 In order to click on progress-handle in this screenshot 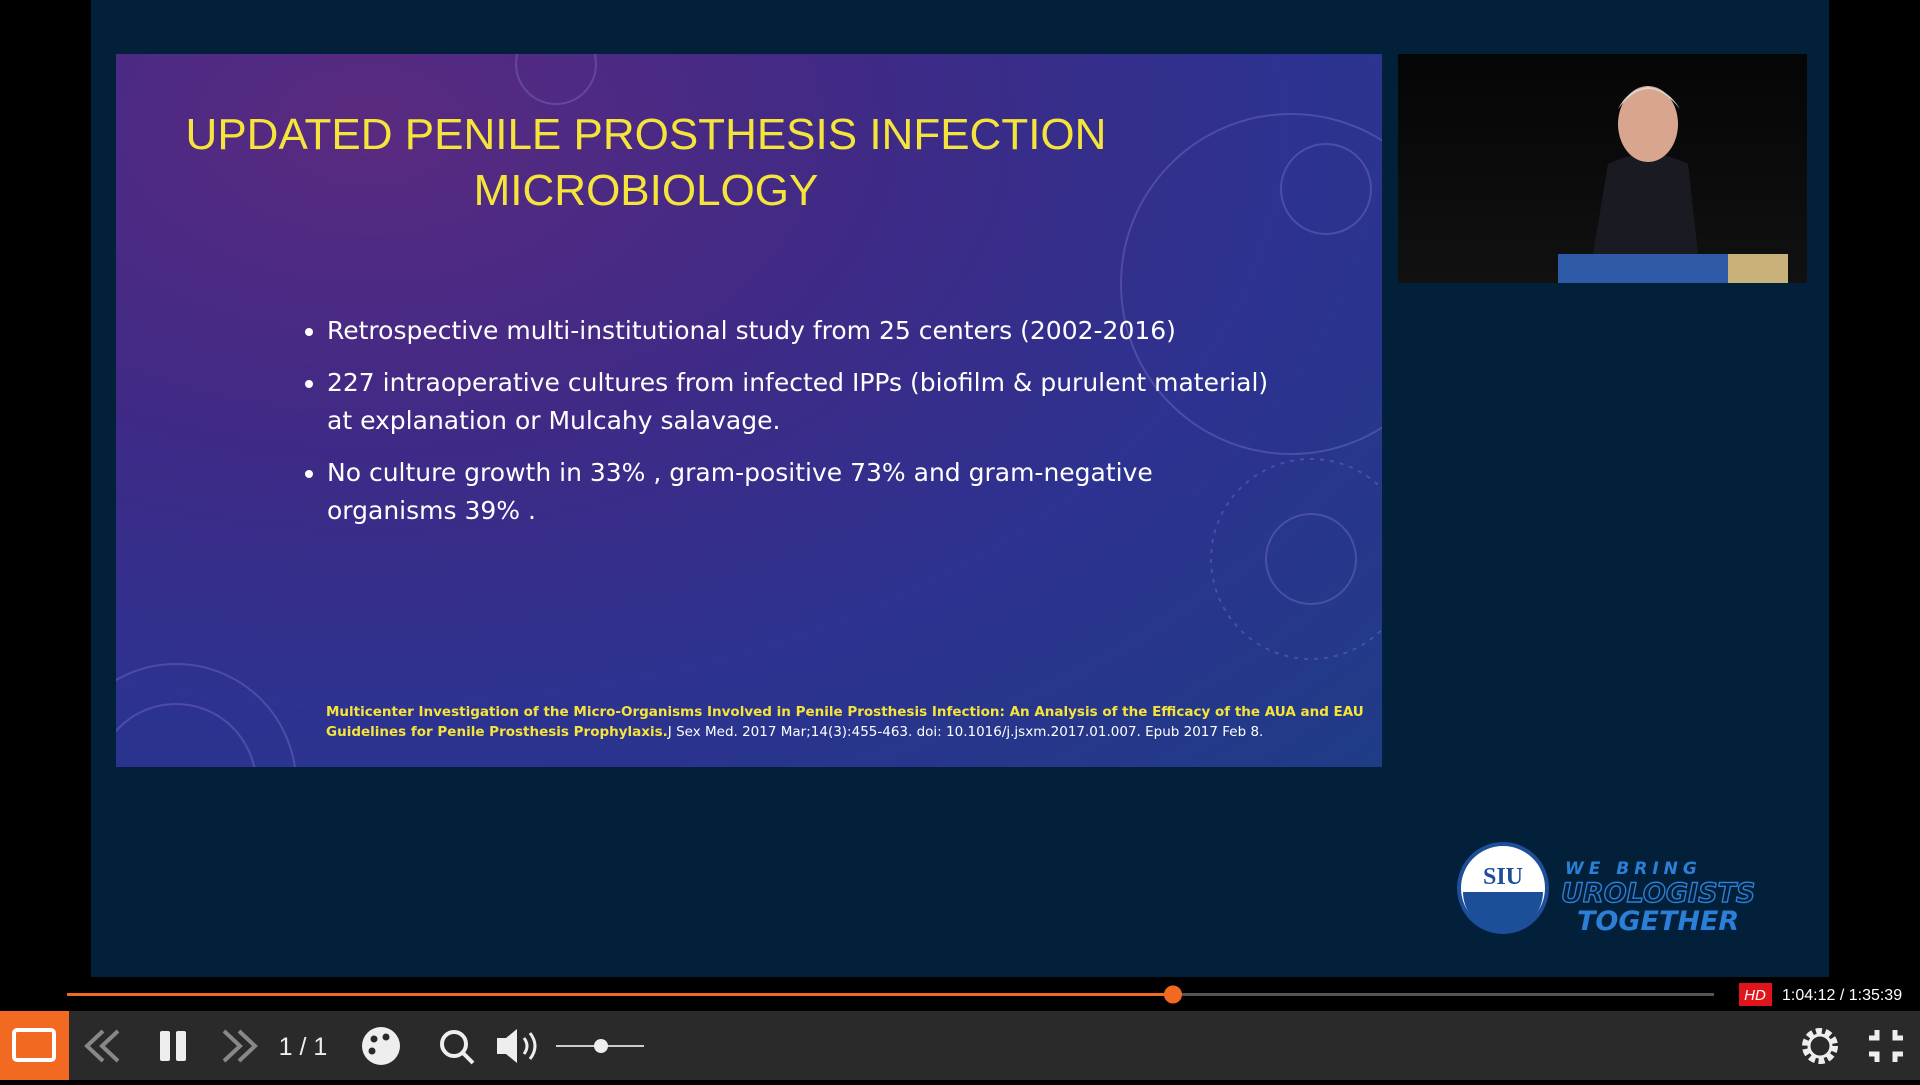, I will do `click(1173, 994)`.